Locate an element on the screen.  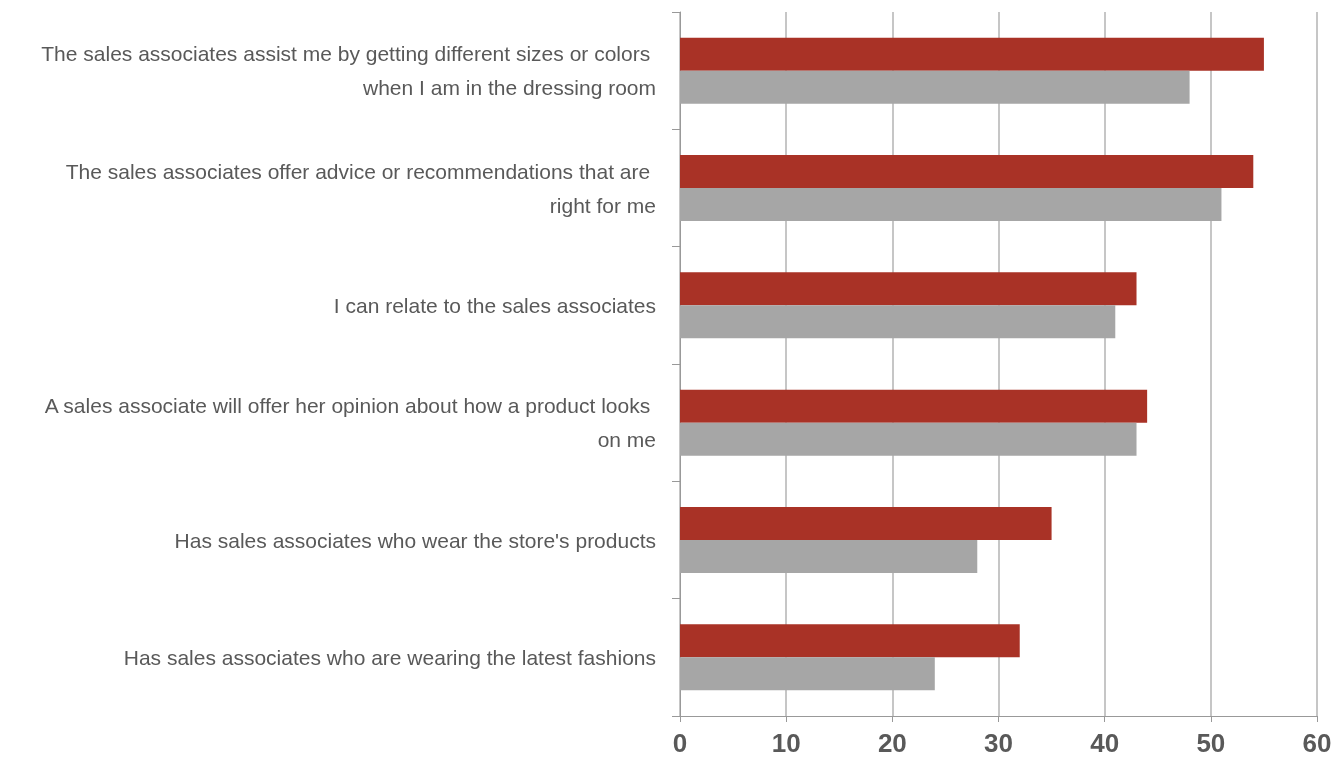
y-tick-label: The sales associates offer advice or recommendations that are right for me is located at coordinates (360, 188).